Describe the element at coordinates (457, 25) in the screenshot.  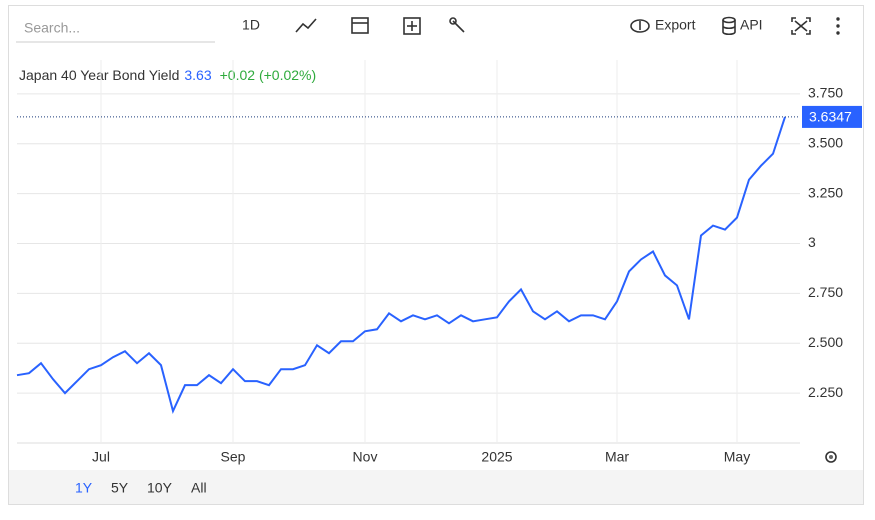
I see `settings-button` at that location.